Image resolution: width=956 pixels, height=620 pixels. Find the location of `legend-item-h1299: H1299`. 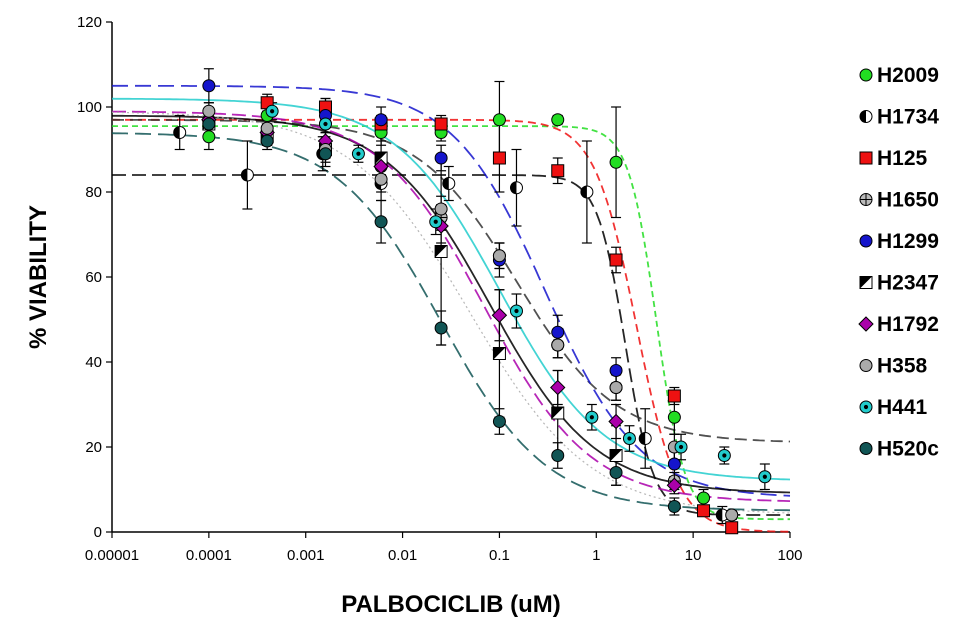

legend-item-h1299: H1299 is located at coordinates (899, 241).